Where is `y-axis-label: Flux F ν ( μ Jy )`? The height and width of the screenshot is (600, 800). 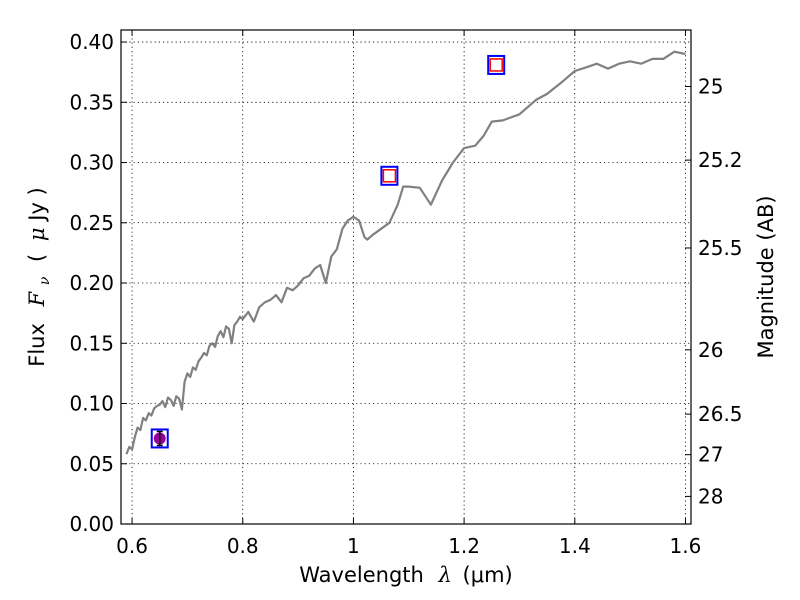
y-axis-label: Flux F ν ( μ Jy ) is located at coordinates (39, 277).